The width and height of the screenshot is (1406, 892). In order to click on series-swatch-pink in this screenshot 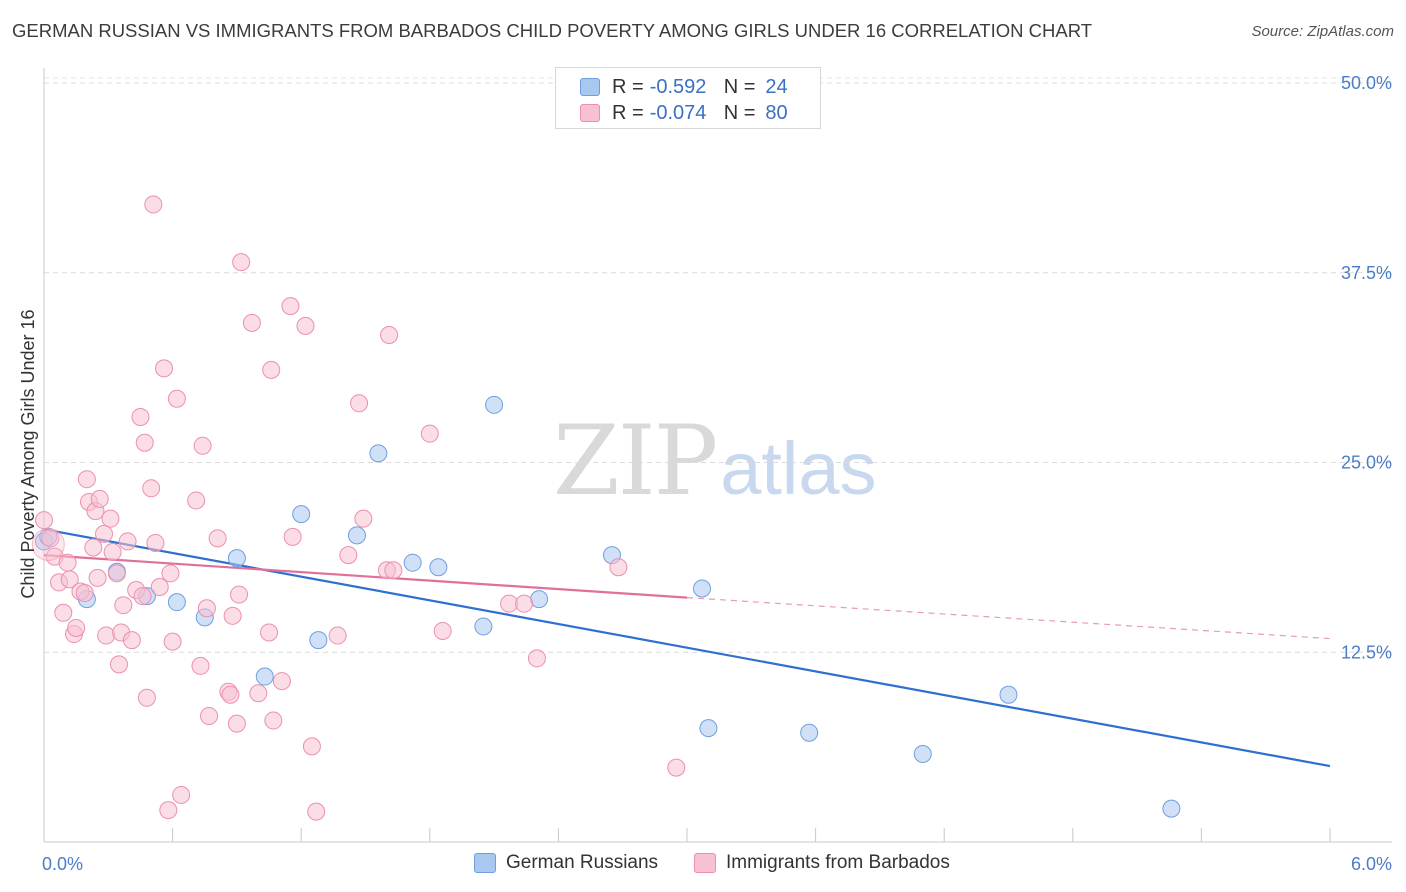, I will do `click(705, 863)`.